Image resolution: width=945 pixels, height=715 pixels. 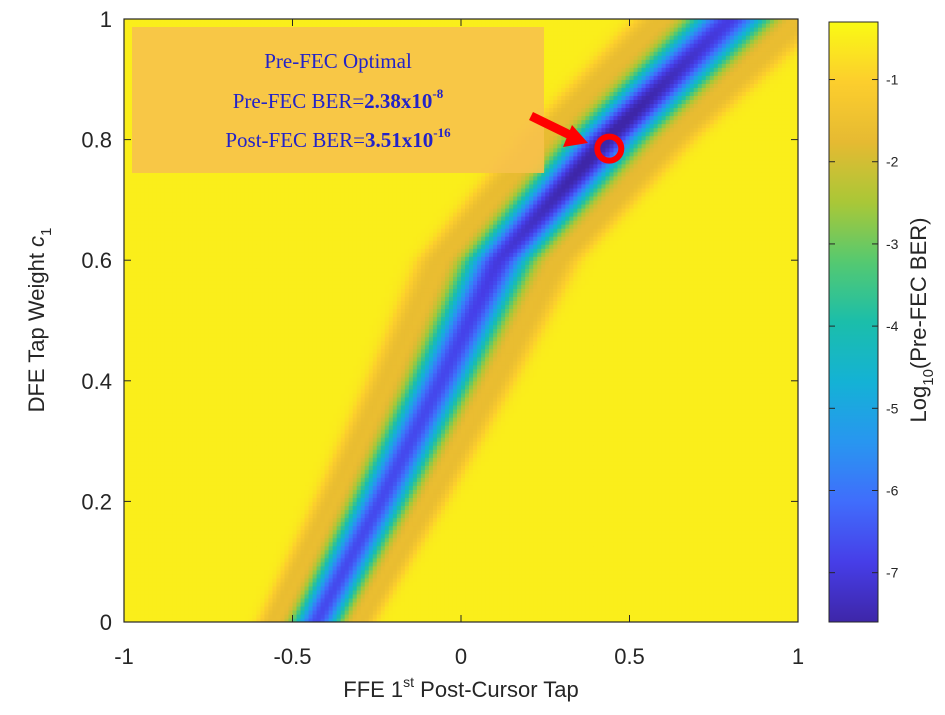 What do you see at coordinates (892, 490) in the screenshot?
I see `colorbar-tick-label: -6` at bounding box center [892, 490].